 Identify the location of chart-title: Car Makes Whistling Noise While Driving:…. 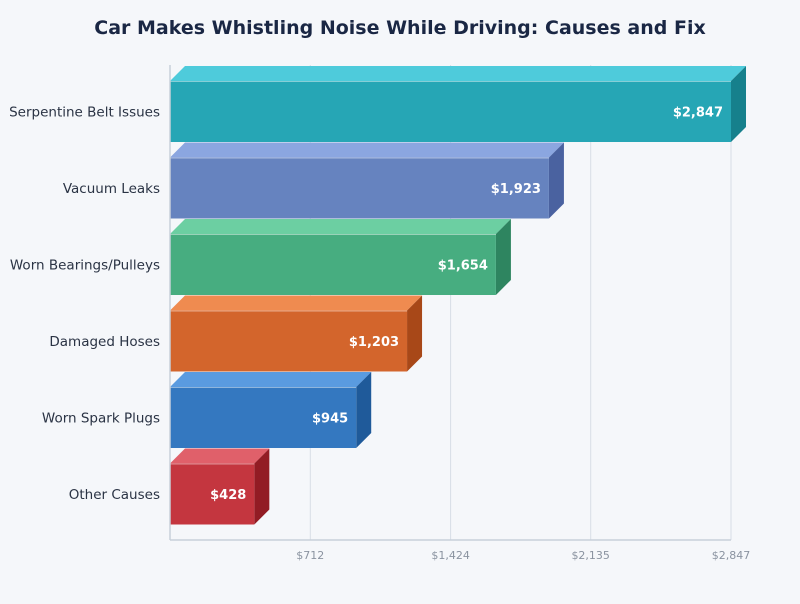
(399, 28).